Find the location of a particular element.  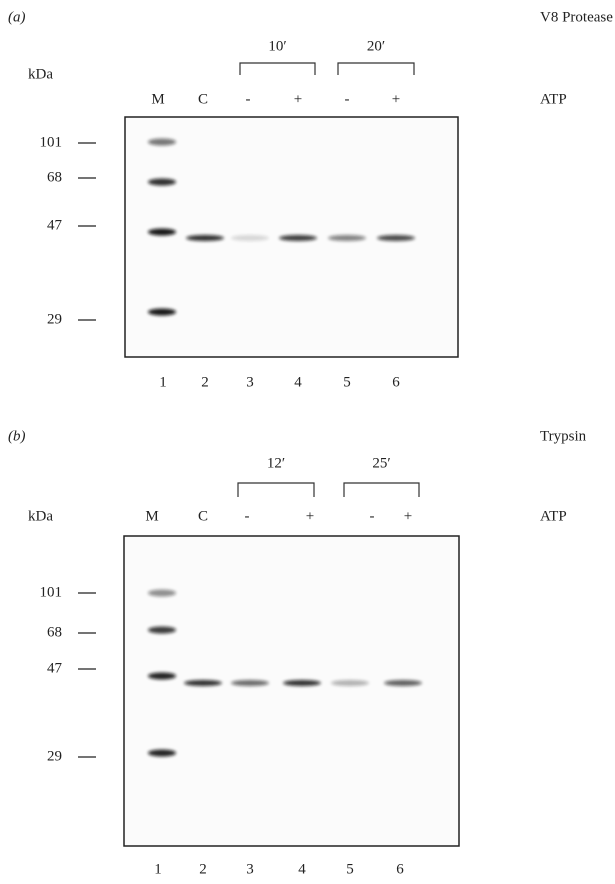

time-label: 20′ is located at coordinates (376, 46).